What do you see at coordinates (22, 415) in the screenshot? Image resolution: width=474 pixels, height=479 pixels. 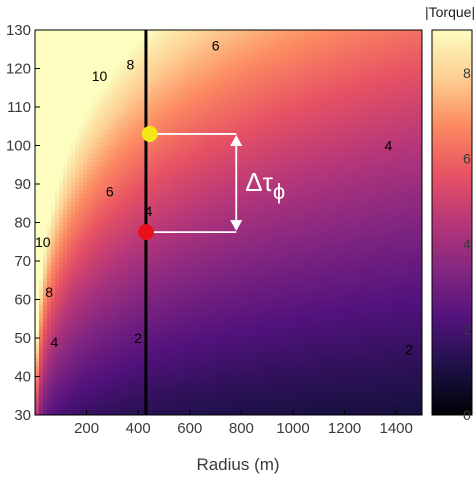 I see `y-tick-label: 30` at bounding box center [22, 415].